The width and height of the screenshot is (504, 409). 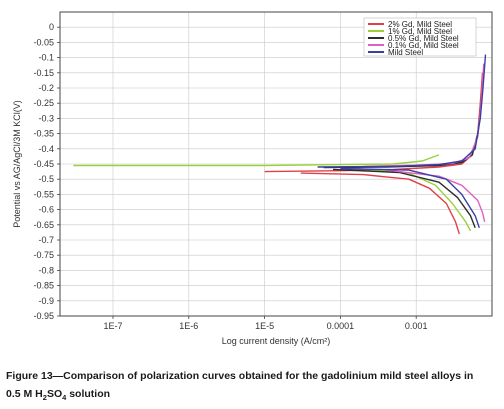 What do you see at coordinates (43, 286) in the screenshot?
I see `y-tick-label: -0.85` at bounding box center [43, 286].